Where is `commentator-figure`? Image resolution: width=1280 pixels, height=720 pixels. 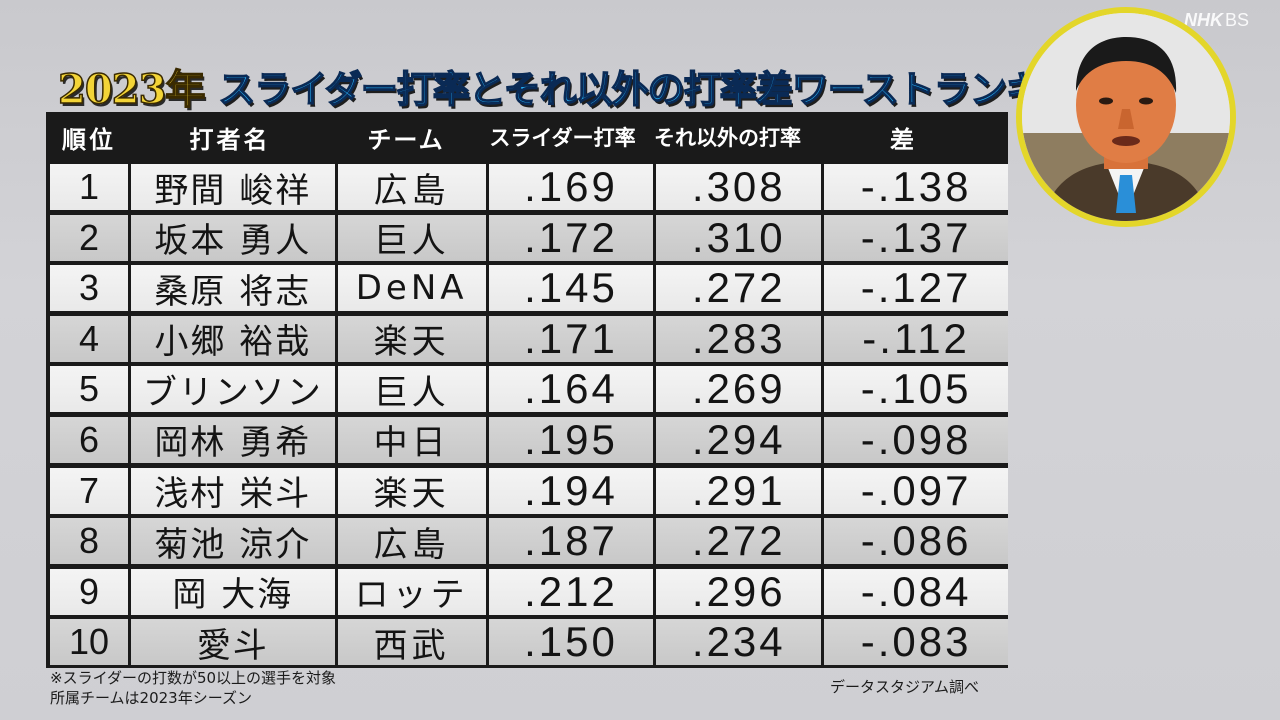
commentator-figure is located at coordinates (1126, 117).